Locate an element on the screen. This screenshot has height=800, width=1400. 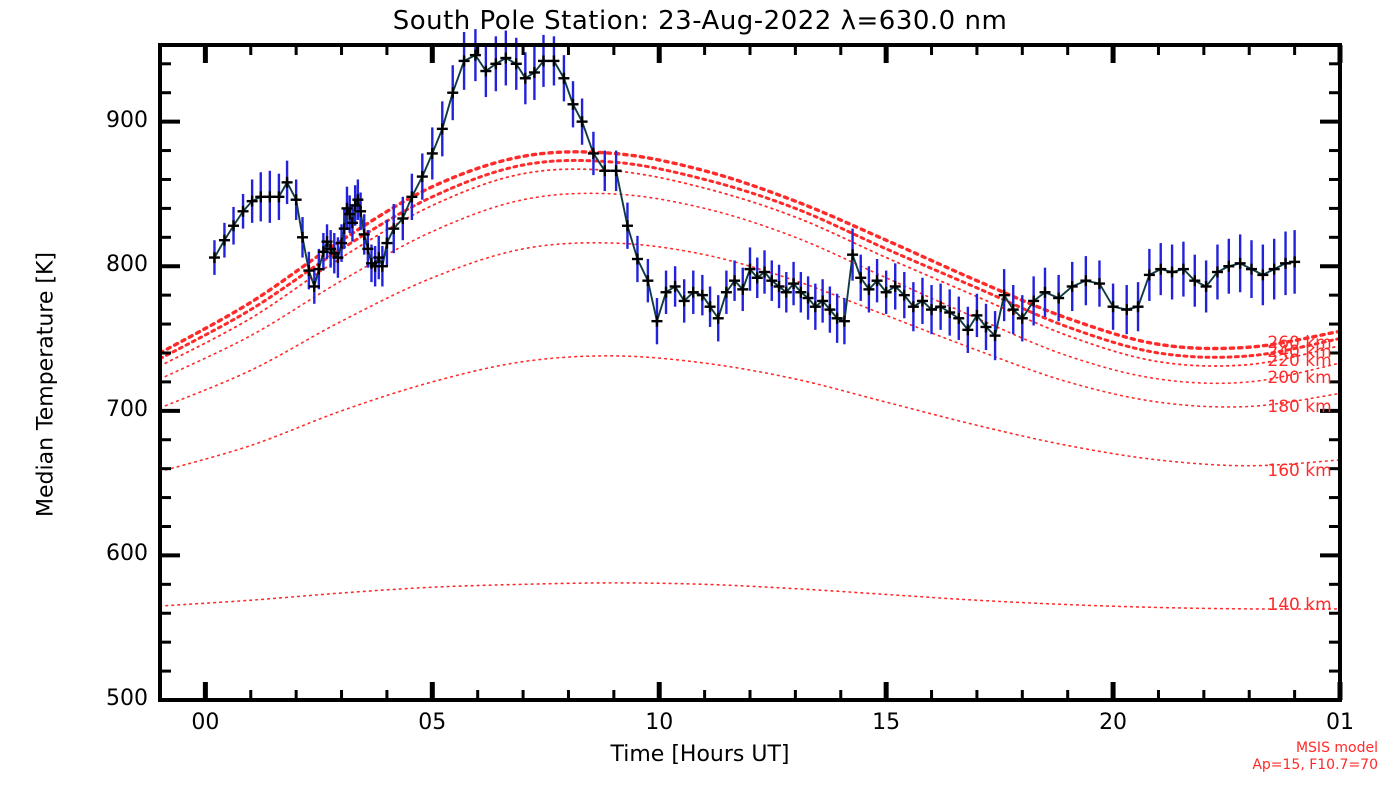
x-axis-tick-label: 20 is located at coordinates (1113, 722).